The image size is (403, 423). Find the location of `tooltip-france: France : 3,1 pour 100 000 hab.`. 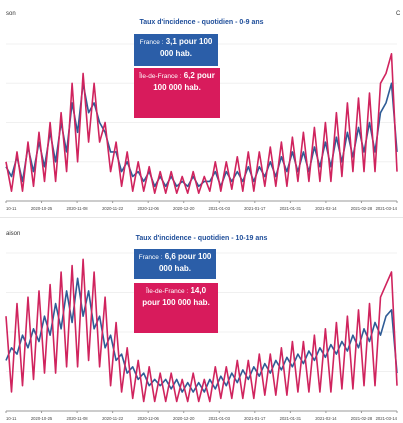

tooltip-france: France : 3,1 pour 100 000 hab. is located at coordinates (176, 50).